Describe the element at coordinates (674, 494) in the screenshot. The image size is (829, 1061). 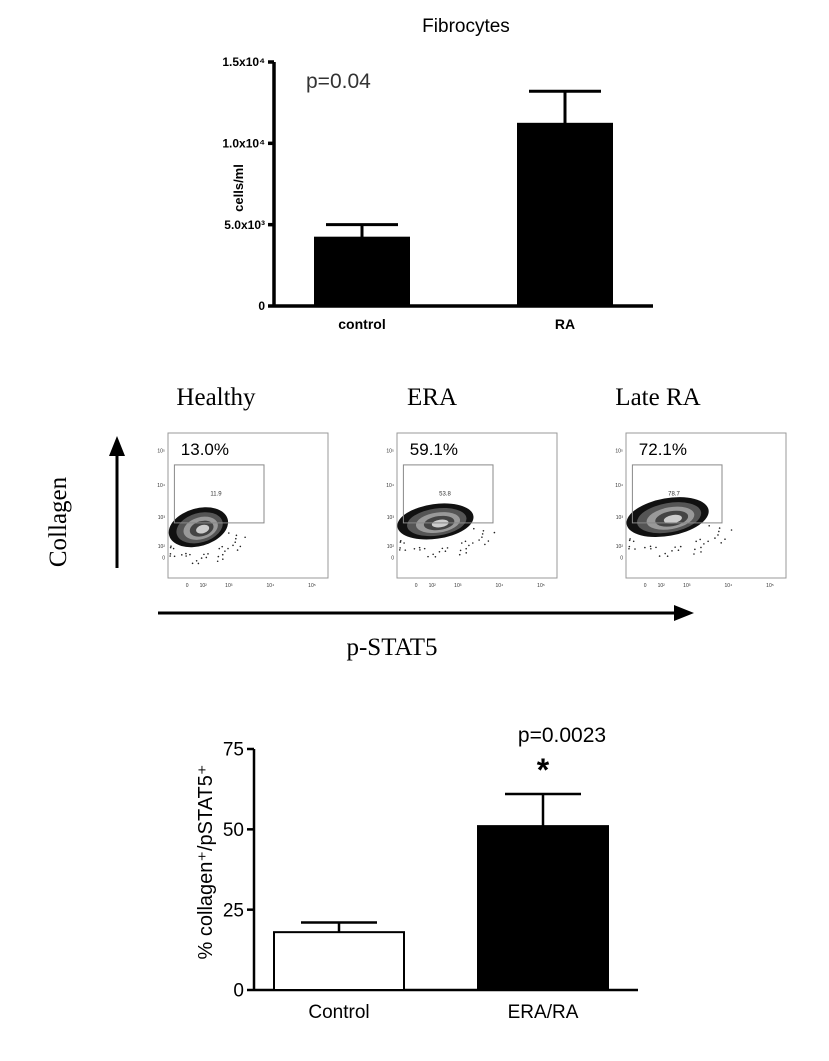
I see `gate-value: 78.7` at that location.